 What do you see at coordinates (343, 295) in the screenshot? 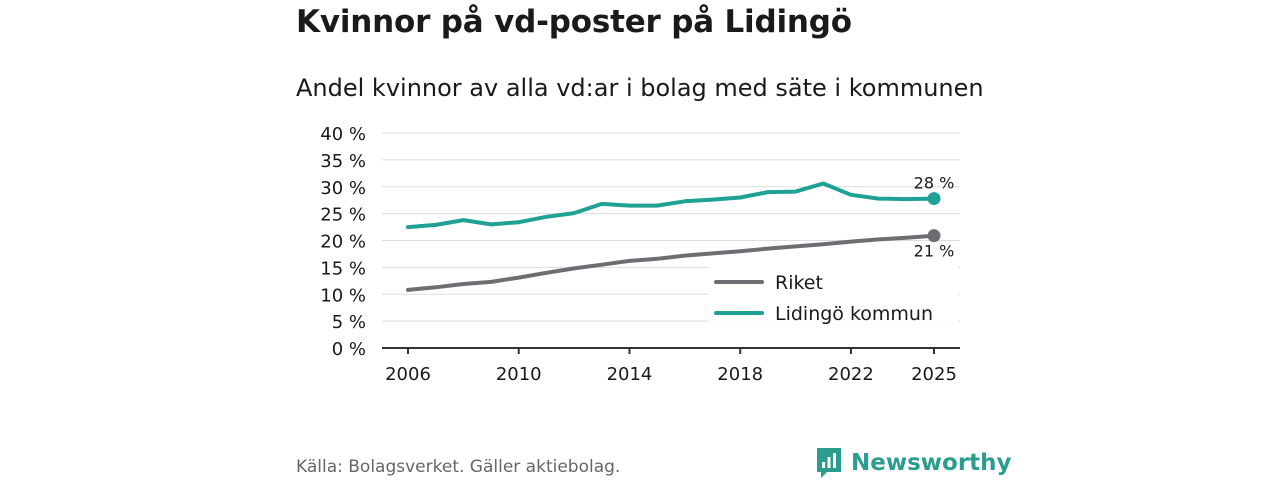
I see `y-tick-label: 10 %` at bounding box center [343, 295].